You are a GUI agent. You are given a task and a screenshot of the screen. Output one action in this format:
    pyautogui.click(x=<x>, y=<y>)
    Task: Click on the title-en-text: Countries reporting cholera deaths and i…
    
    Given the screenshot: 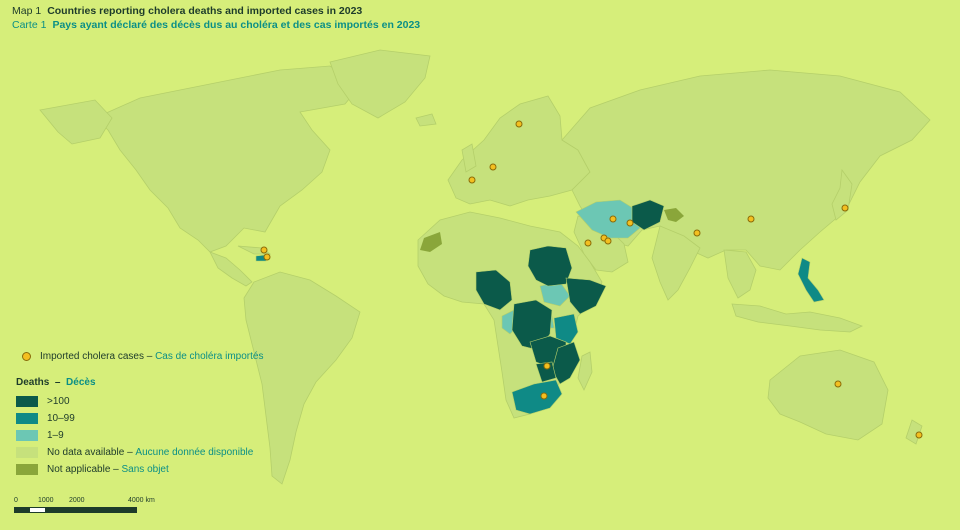 What is the action you would take?
    pyautogui.click(x=205, y=11)
    